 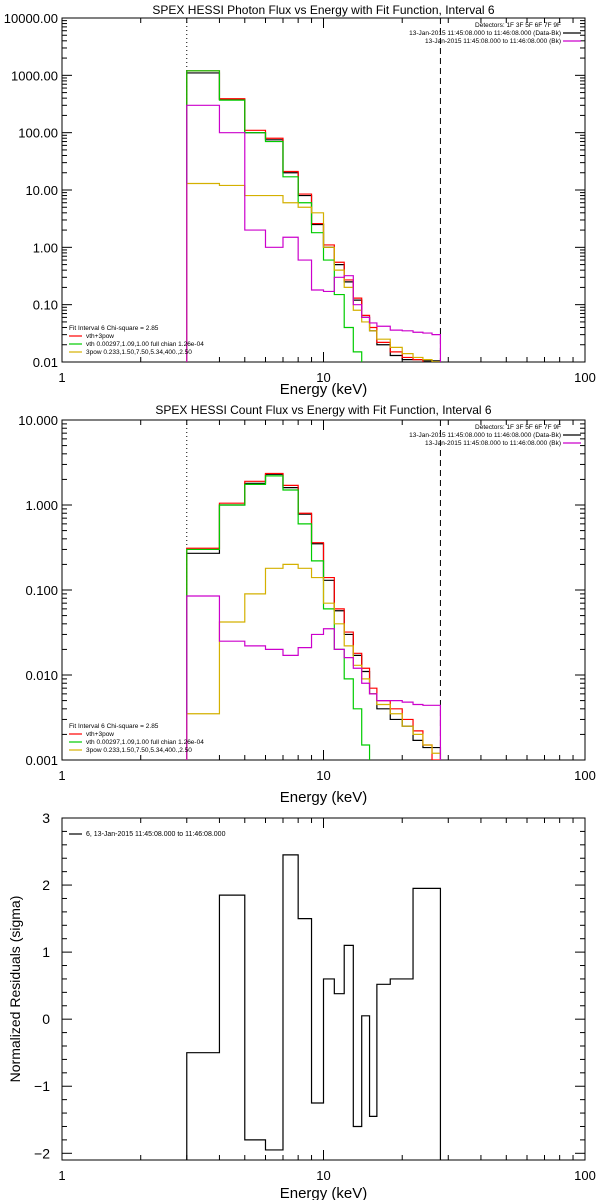 I want to click on y-tick-label: 0.010, so click(x=41, y=675).